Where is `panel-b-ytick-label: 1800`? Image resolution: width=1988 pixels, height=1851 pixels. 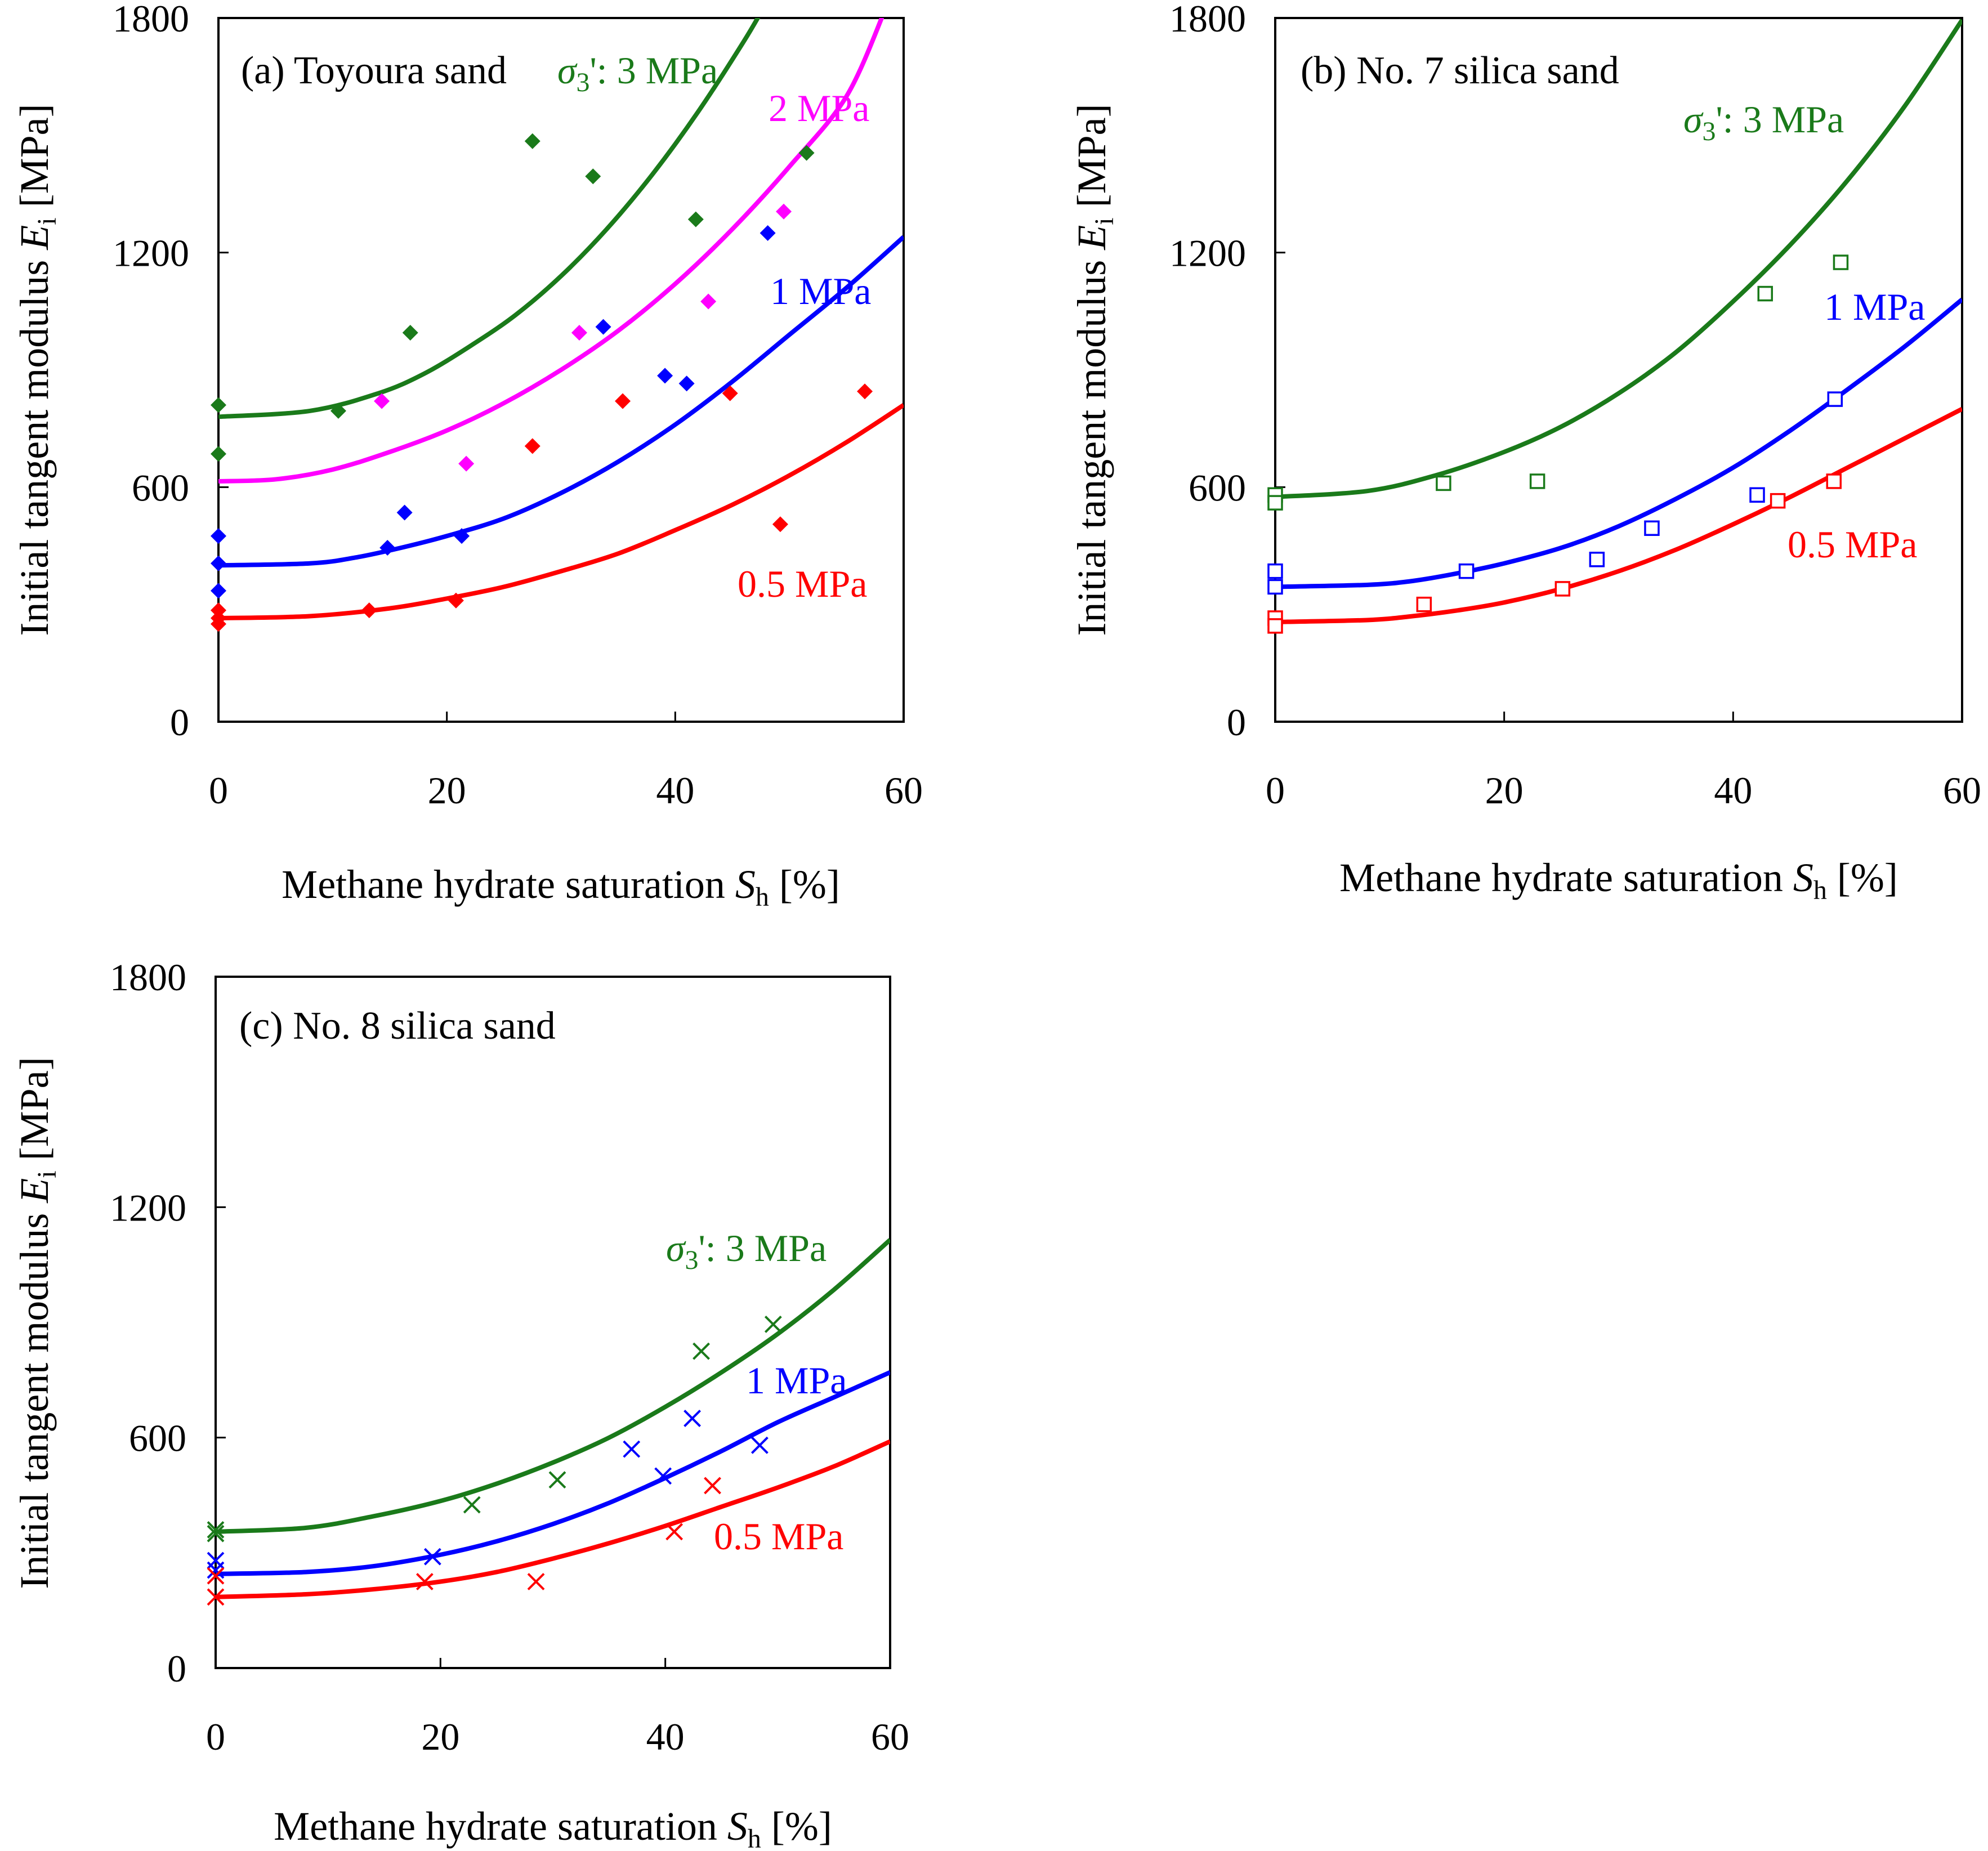
panel-b-ytick-label: 1800 is located at coordinates (1208, 20).